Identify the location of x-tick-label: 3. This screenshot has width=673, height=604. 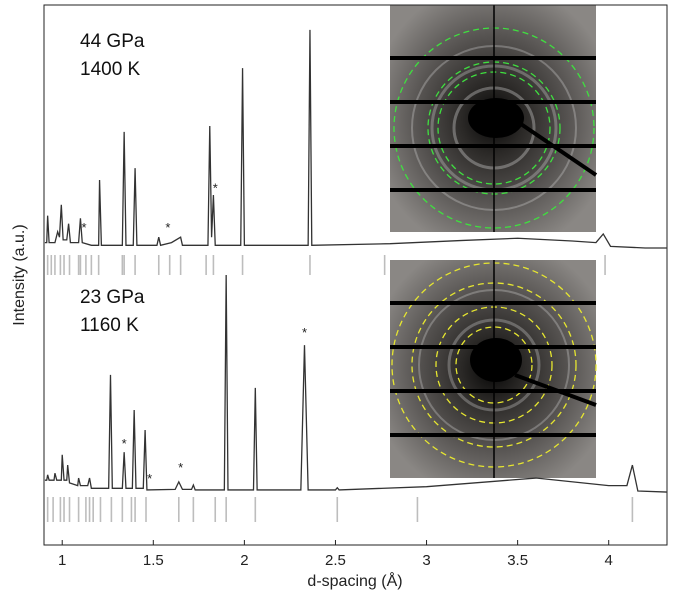
(426, 560).